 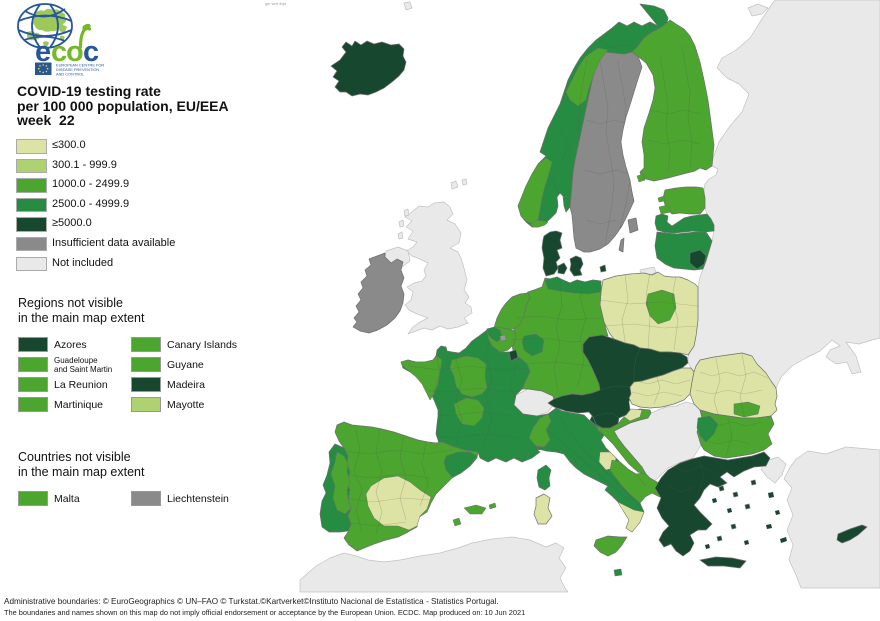 What do you see at coordinates (77, 69) in the screenshot?
I see `svg-text: DISEASE PREVENTION` at bounding box center [77, 69].